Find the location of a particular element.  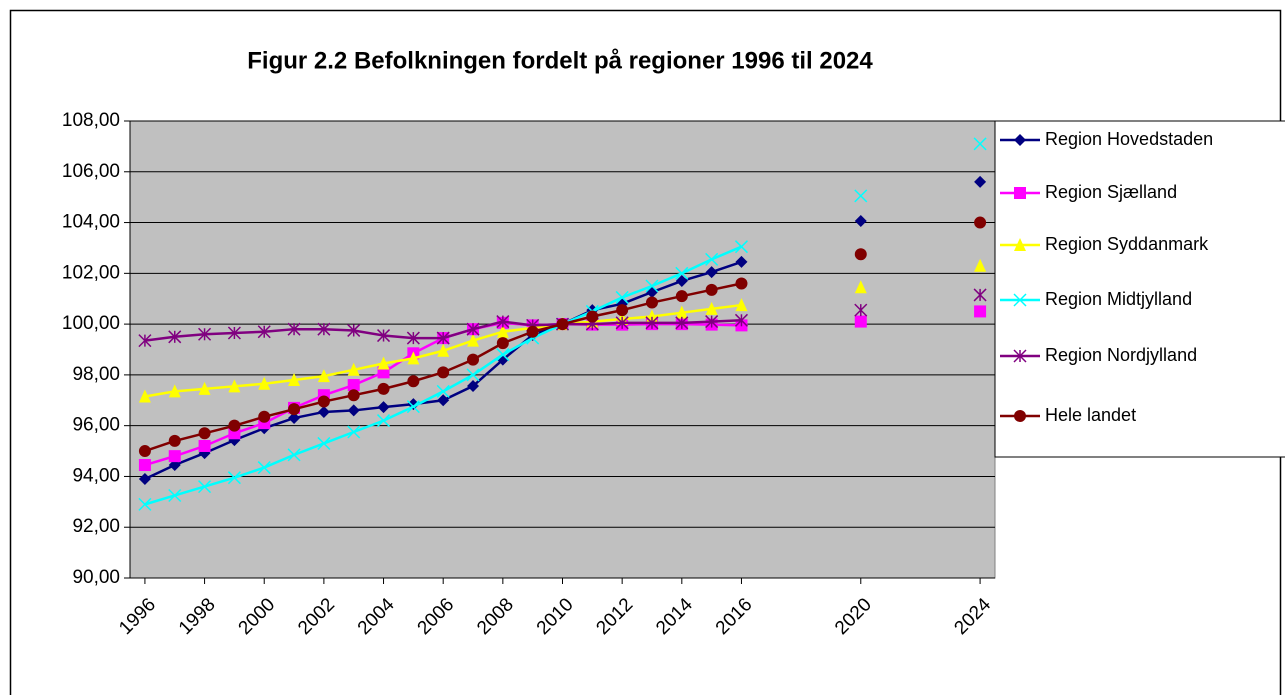

legend-label: Region Syddanmark is located at coordinates (1127, 244).